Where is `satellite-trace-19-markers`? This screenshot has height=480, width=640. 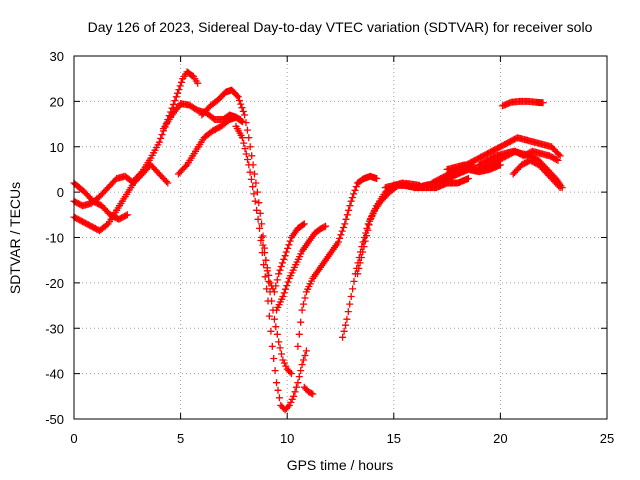
satellite-trace-19-markers is located at coordinates (308, 390).